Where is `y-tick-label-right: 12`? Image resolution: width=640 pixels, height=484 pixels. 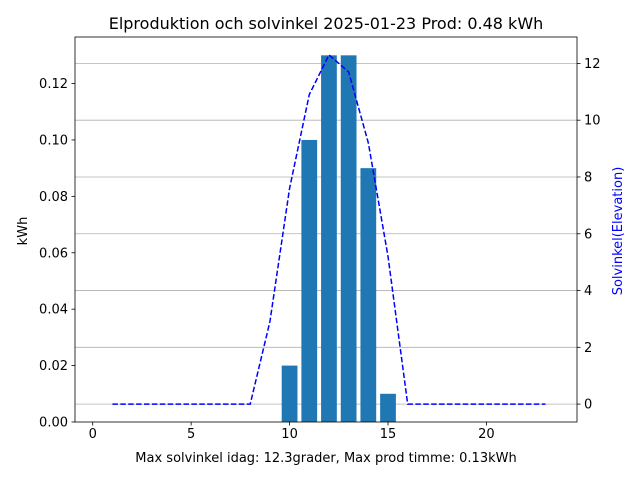 y-tick-label-right: 12 is located at coordinates (592, 64).